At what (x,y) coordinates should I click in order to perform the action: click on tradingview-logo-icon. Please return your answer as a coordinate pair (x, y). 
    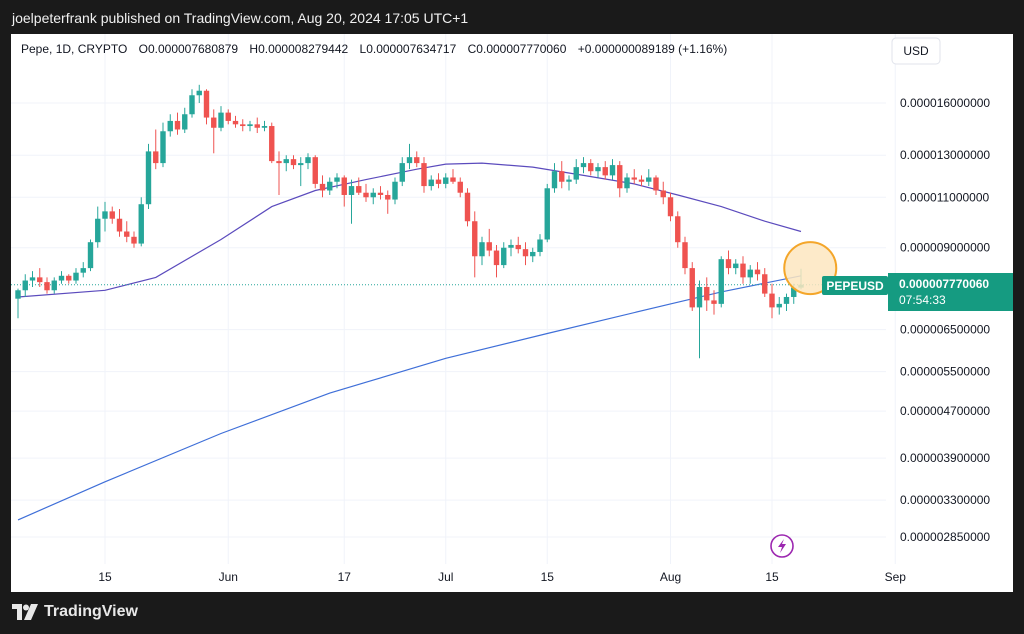
    Looking at the image, I should click on (25, 612).